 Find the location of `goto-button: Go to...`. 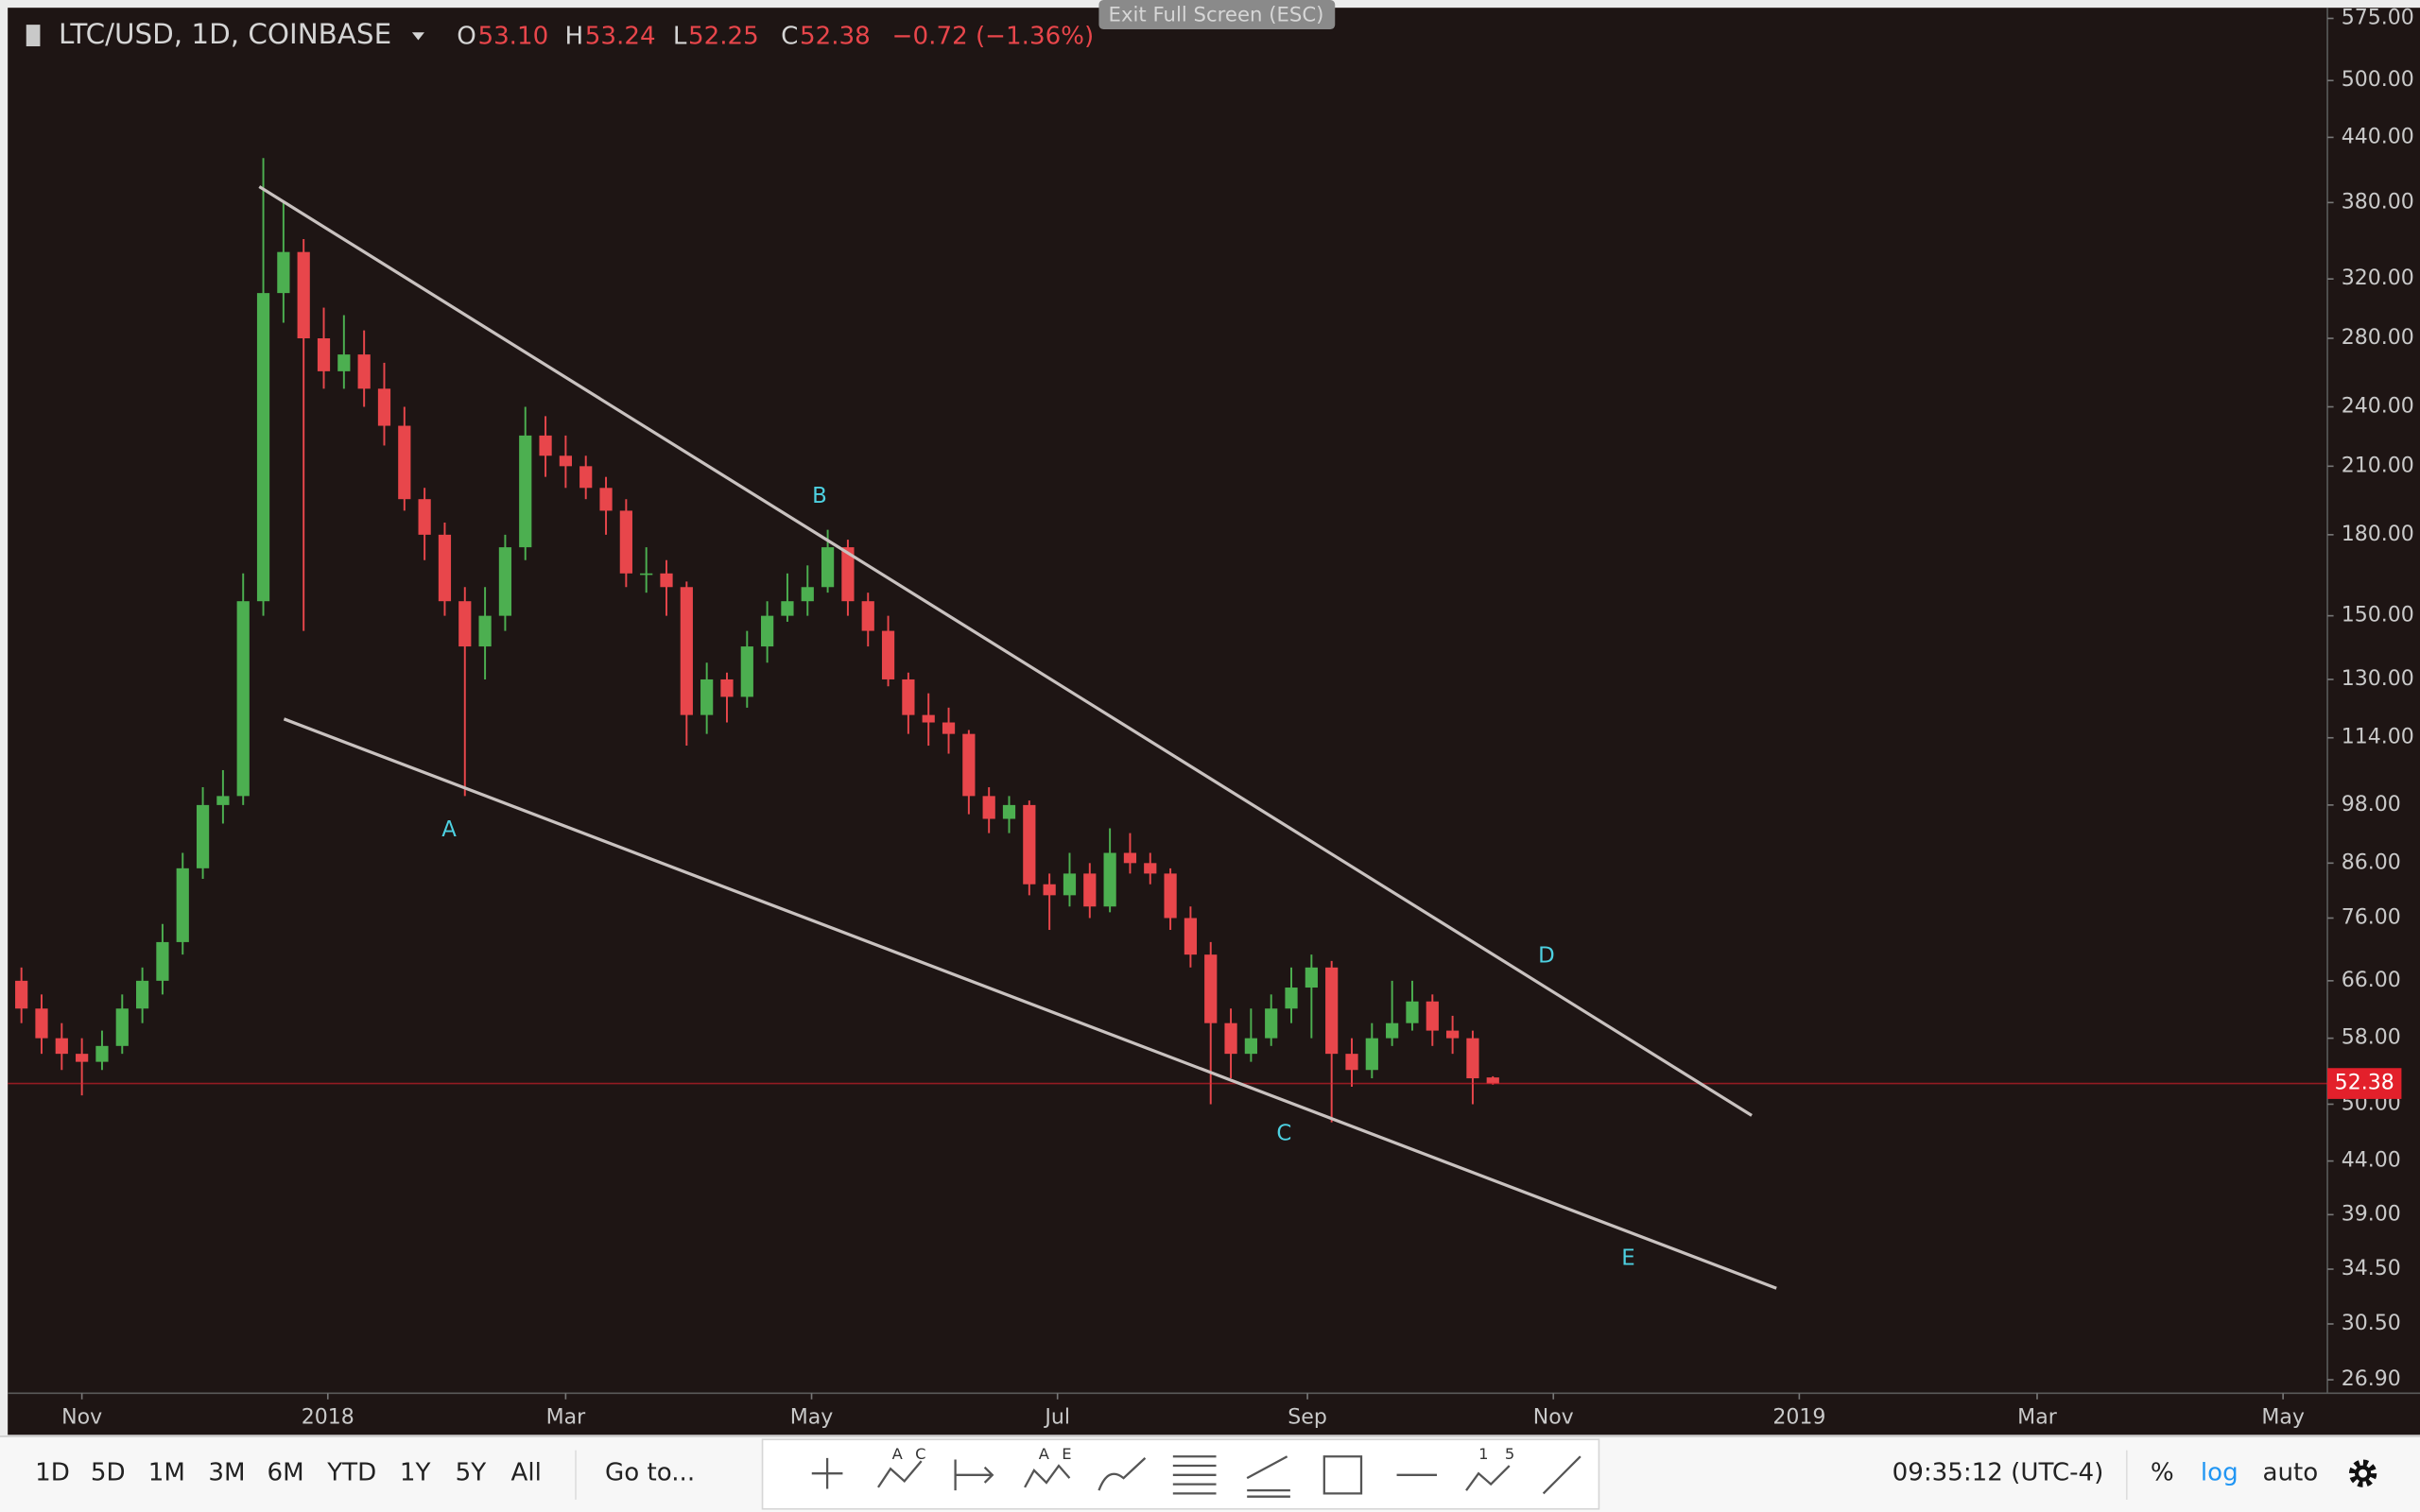

goto-button: Go to... is located at coordinates (650, 1473).